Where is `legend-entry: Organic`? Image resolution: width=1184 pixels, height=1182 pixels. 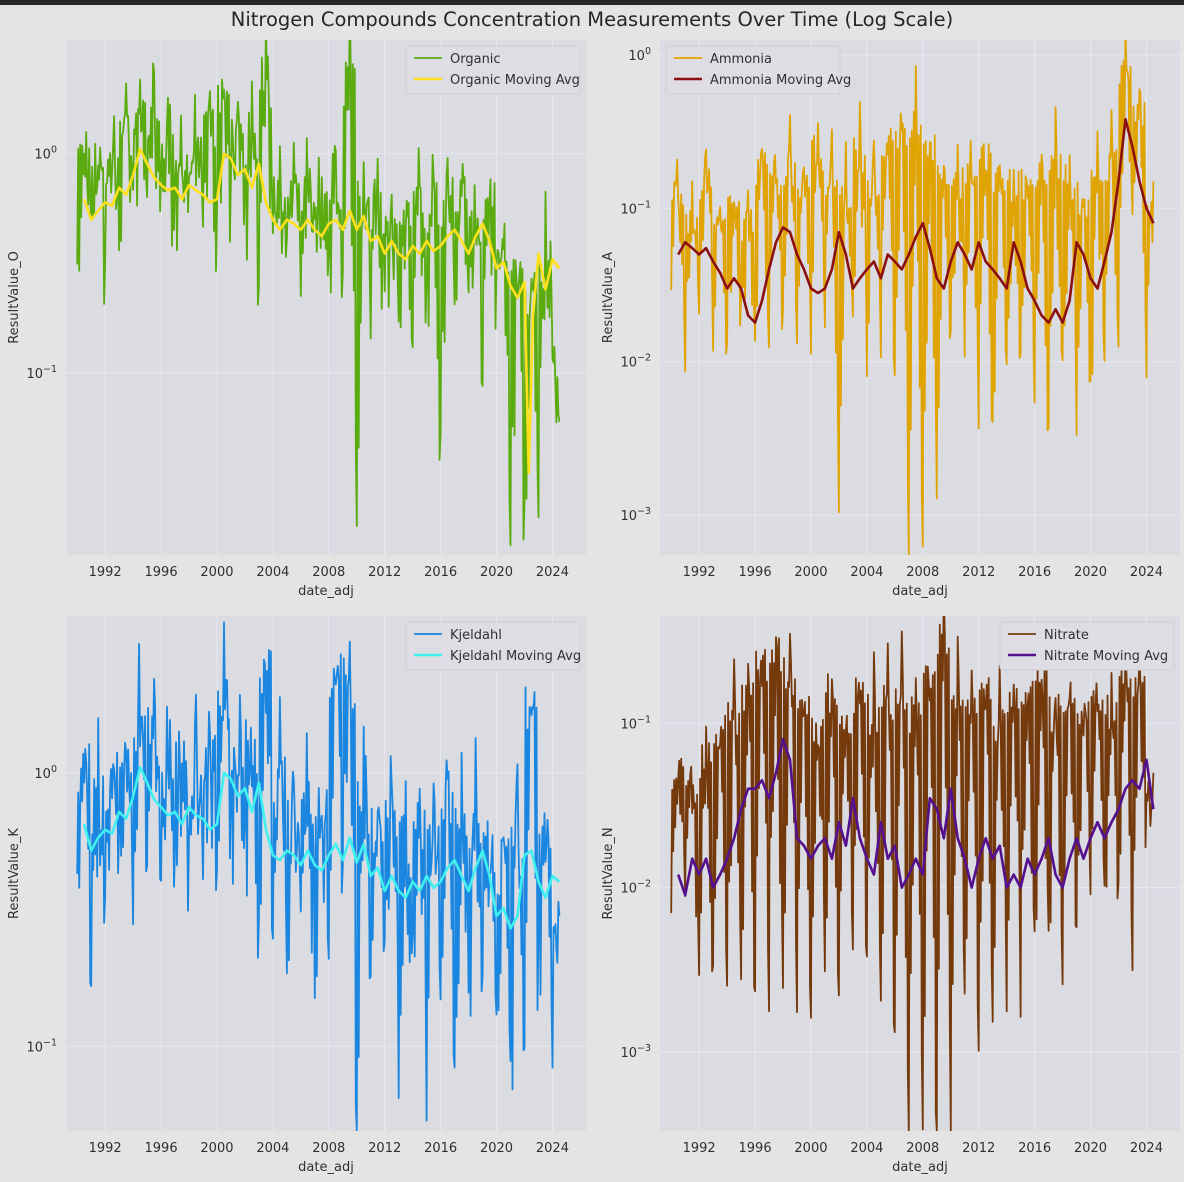
legend-entry: Organic is located at coordinates (475, 59).